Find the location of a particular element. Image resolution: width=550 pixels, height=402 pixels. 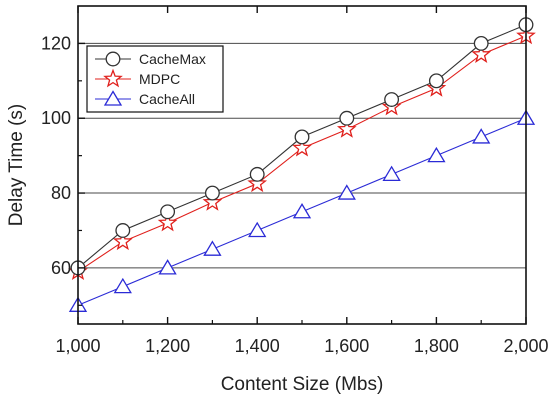

x-axis-title: Content Size (Mbs) is located at coordinates (302, 384).